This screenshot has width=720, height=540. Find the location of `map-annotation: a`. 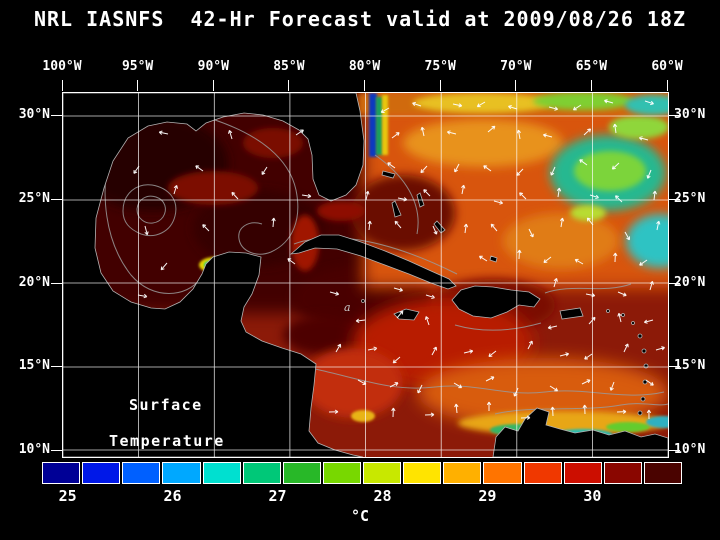

map-annotation: a is located at coordinates (347, 307).